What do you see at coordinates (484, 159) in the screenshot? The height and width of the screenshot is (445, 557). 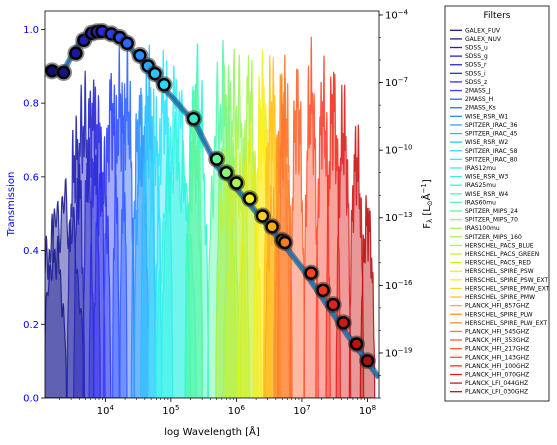 I see `legend-item-spitzer-irac-80: SPITZER_IRAC_80` at bounding box center [484, 159].